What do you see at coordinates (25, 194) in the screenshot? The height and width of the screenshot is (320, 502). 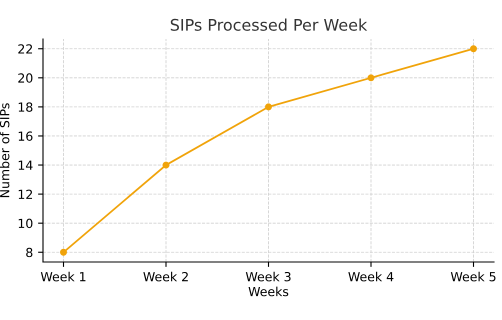 I see `y-tick-label: 12` at bounding box center [25, 194].